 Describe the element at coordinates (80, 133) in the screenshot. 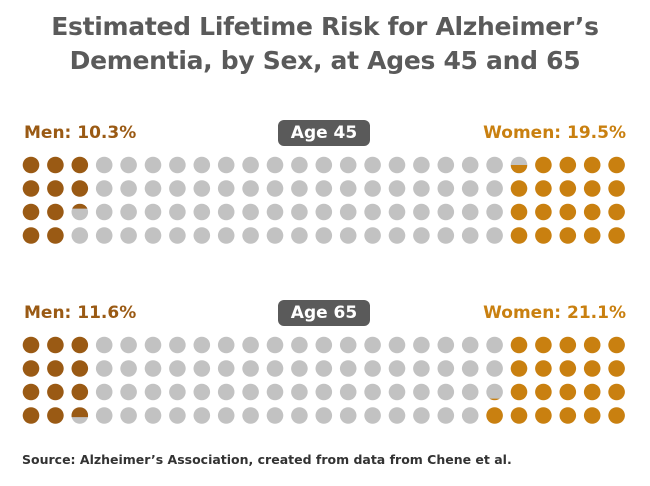

I see `men-label: Men: 10.3%` at that location.